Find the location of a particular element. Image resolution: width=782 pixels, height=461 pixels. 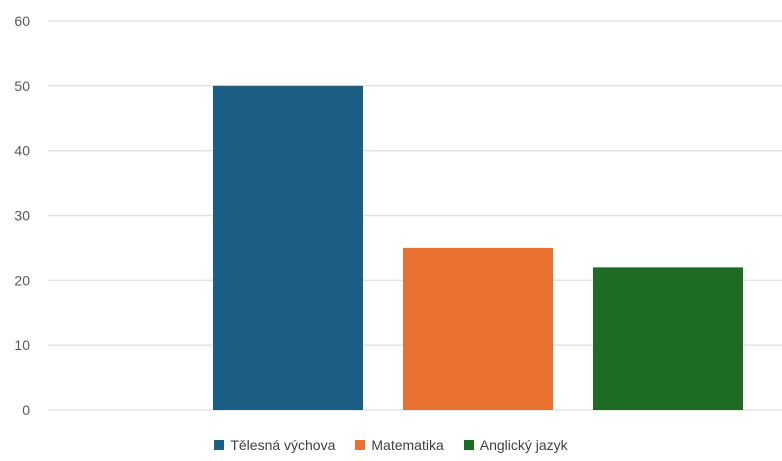

legend-item-anglicky-jazyk: Anglický jazyk is located at coordinates (515, 445).